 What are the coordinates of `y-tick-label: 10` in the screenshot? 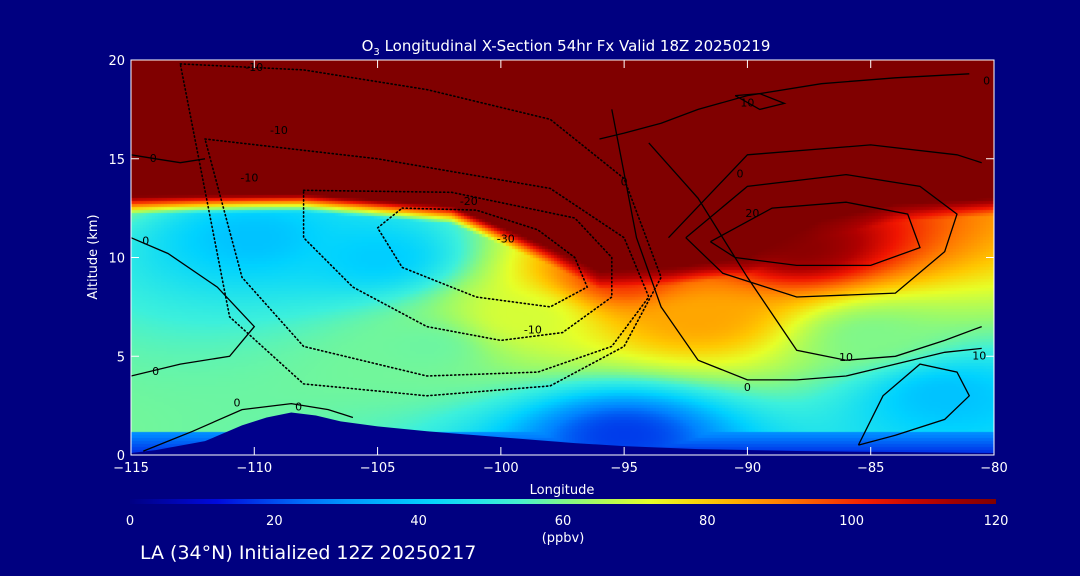 It's located at (116, 259).